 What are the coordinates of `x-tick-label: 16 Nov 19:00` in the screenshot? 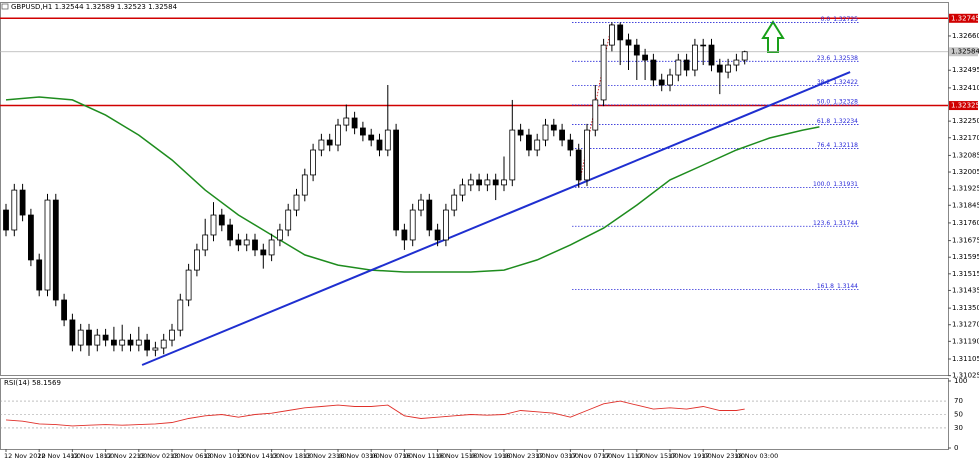 It's located at (491, 456).